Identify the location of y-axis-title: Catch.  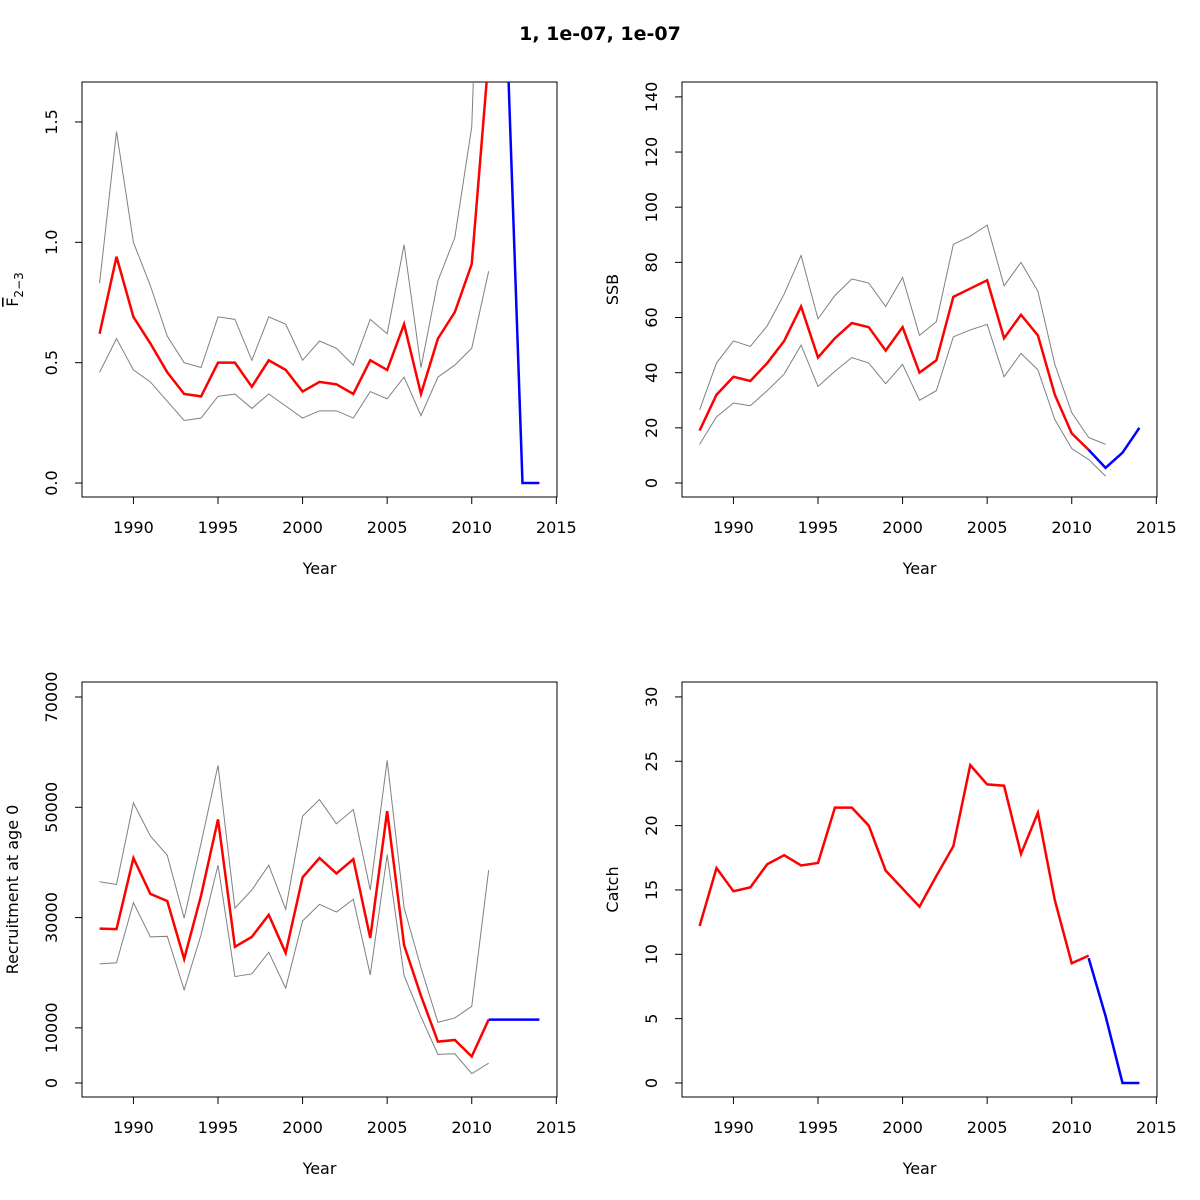
(612, 889).